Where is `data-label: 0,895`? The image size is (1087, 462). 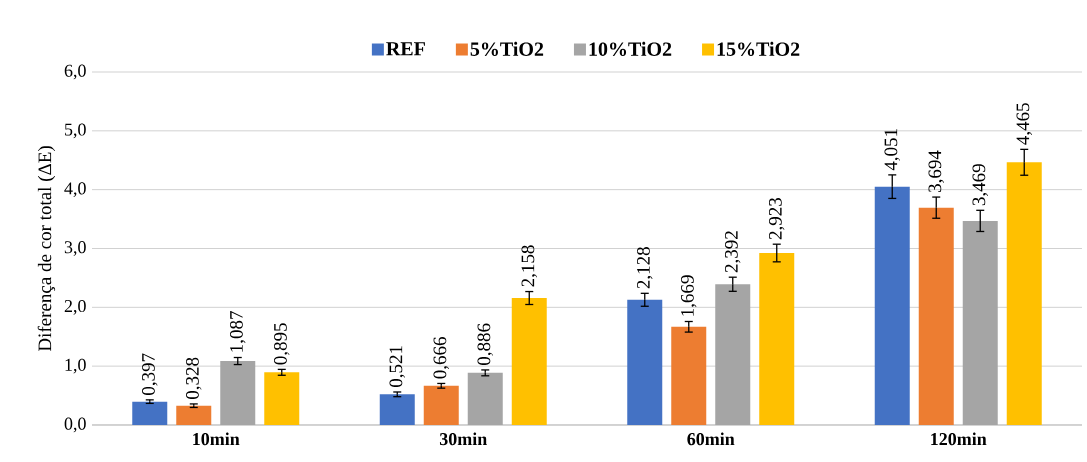
data-label: 0,895 is located at coordinates (281, 344).